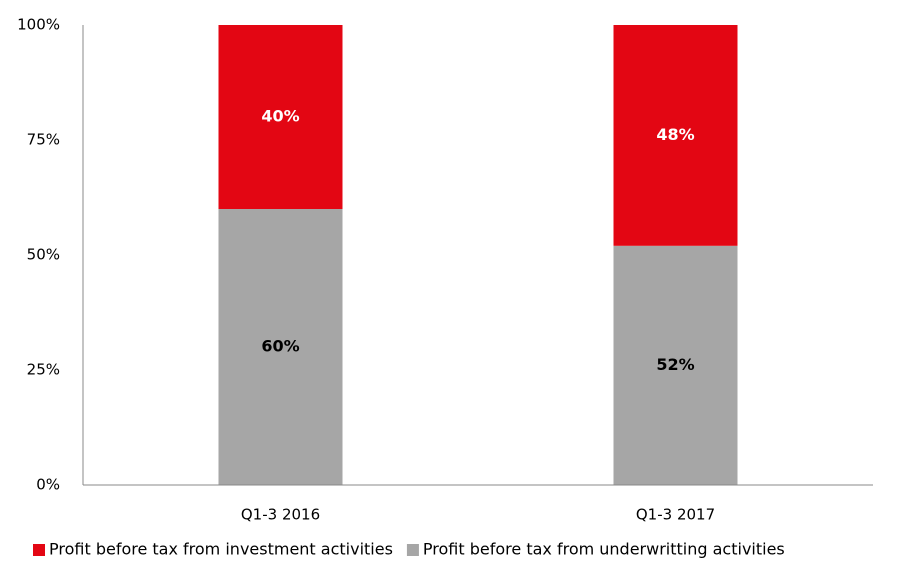 The image size is (904, 562). I want to click on value-label: 60%, so click(280, 346).